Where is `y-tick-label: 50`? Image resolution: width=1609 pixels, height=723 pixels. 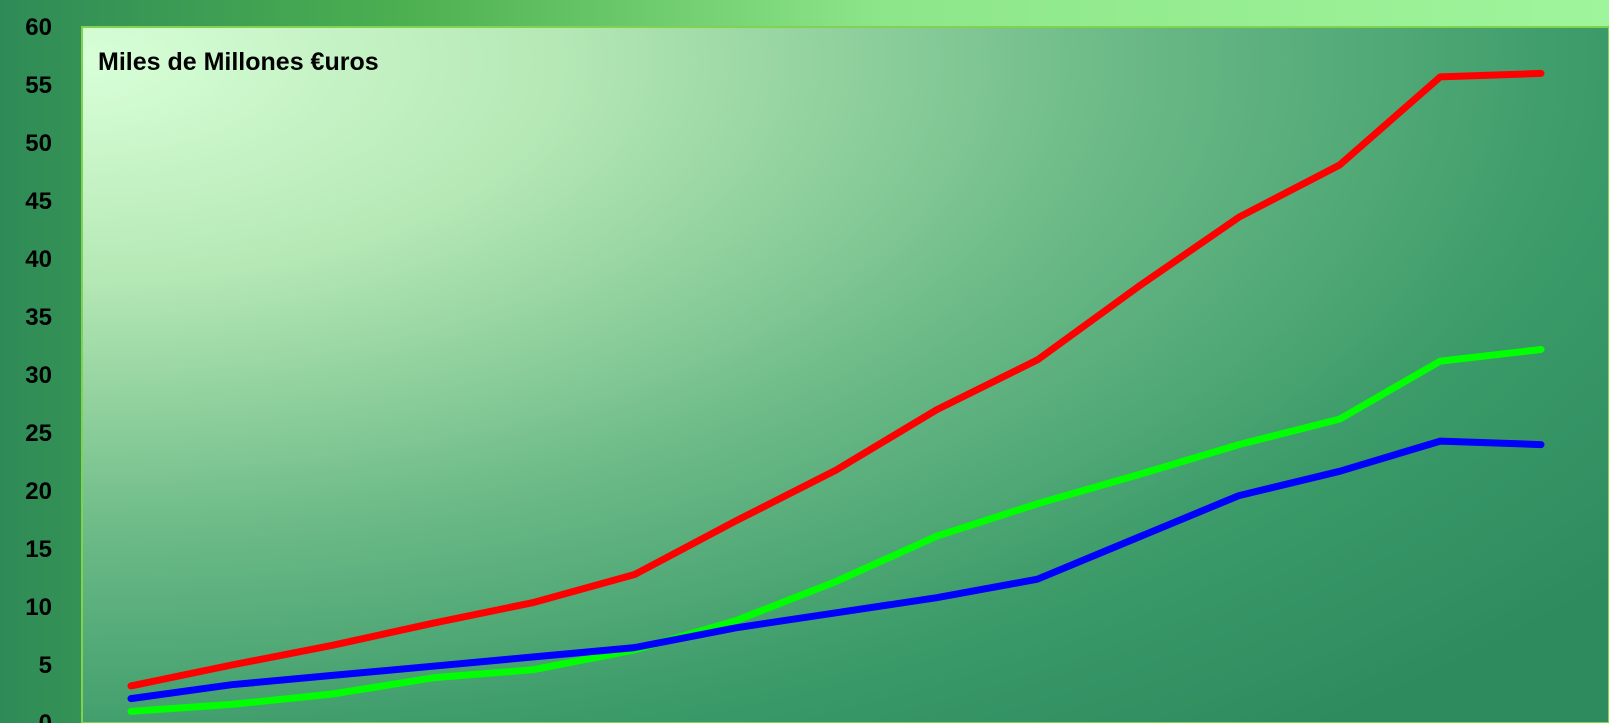 y-tick-label: 50 is located at coordinates (38, 143).